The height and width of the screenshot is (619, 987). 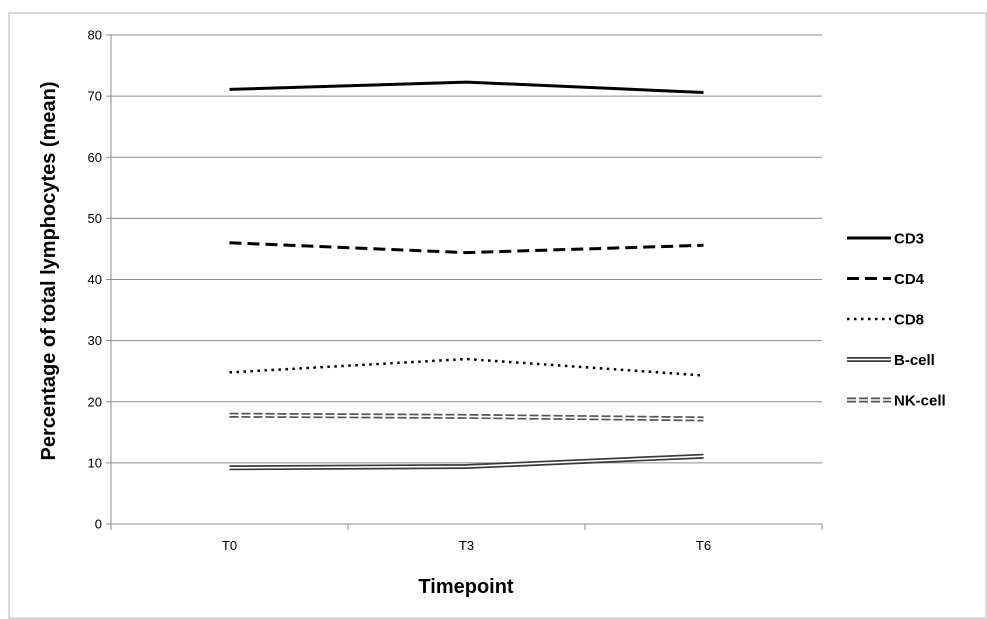 I want to click on y-tick-label: 40, so click(x=95, y=279).